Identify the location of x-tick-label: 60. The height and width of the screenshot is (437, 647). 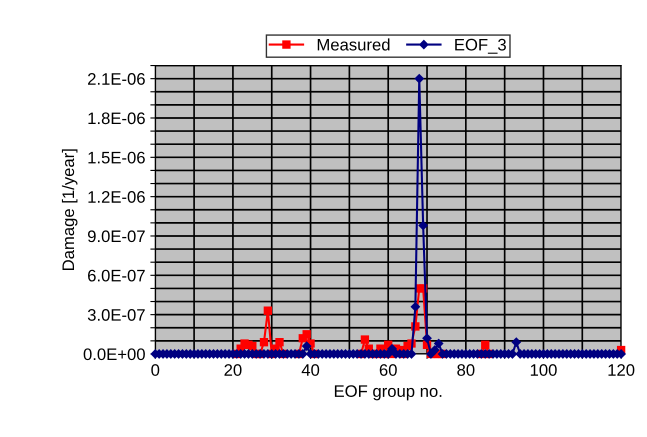
(388, 370).